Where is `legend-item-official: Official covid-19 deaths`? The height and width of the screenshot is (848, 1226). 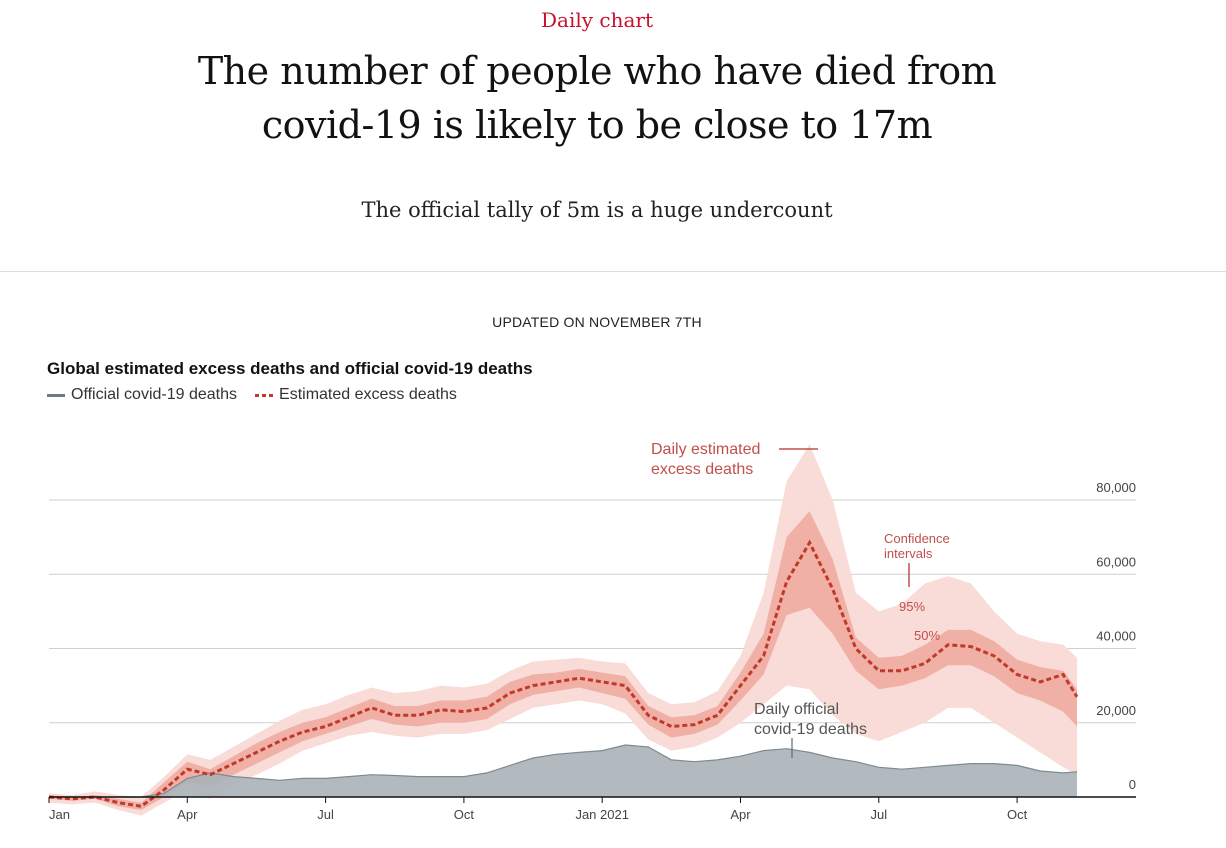 legend-item-official: Official covid-19 deaths is located at coordinates (142, 395).